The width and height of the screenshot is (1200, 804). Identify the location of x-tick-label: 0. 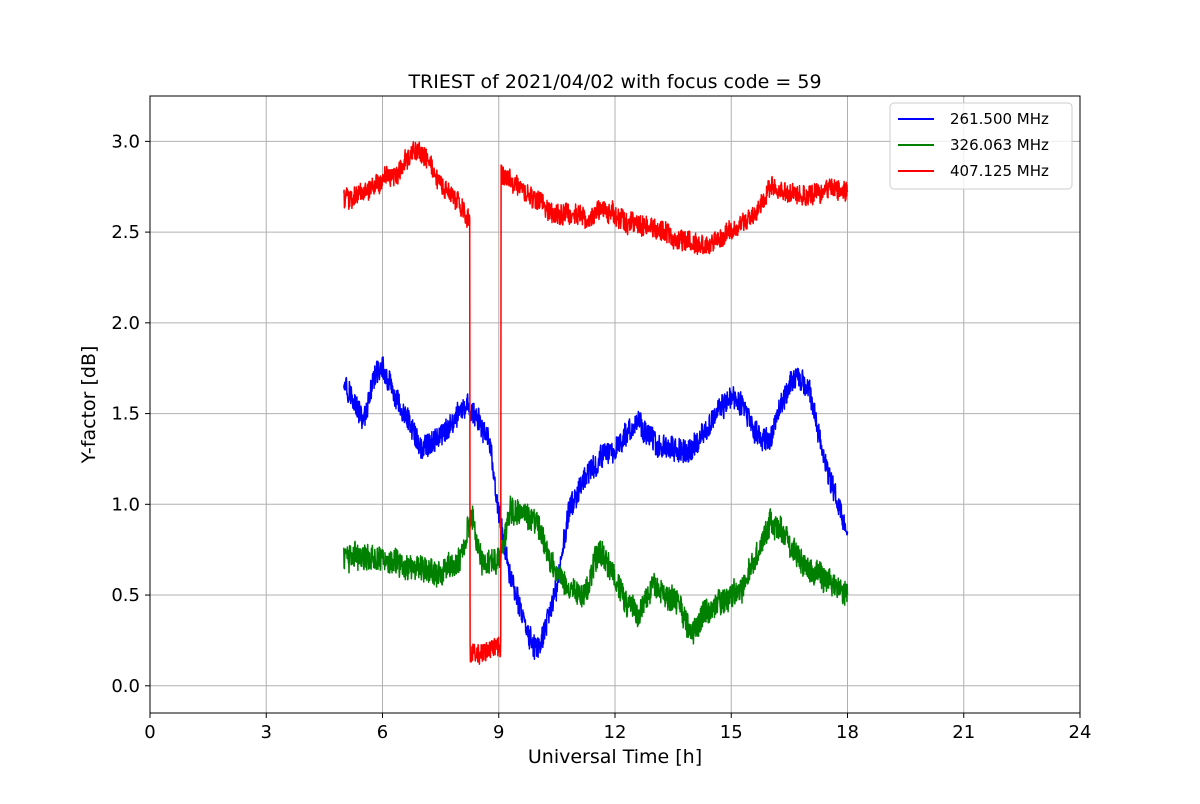
(149, 732).